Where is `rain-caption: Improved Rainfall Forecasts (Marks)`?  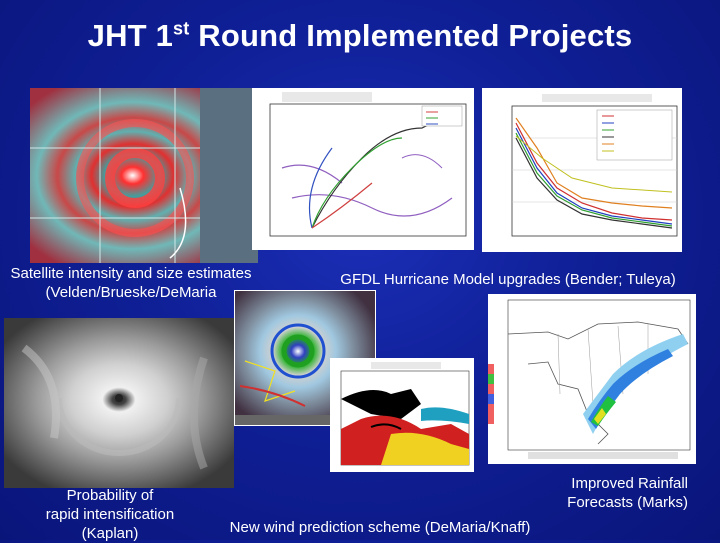 rain-caption: Improved Rainfall Forecasts (Marks) is located at coordinates (618, 493).